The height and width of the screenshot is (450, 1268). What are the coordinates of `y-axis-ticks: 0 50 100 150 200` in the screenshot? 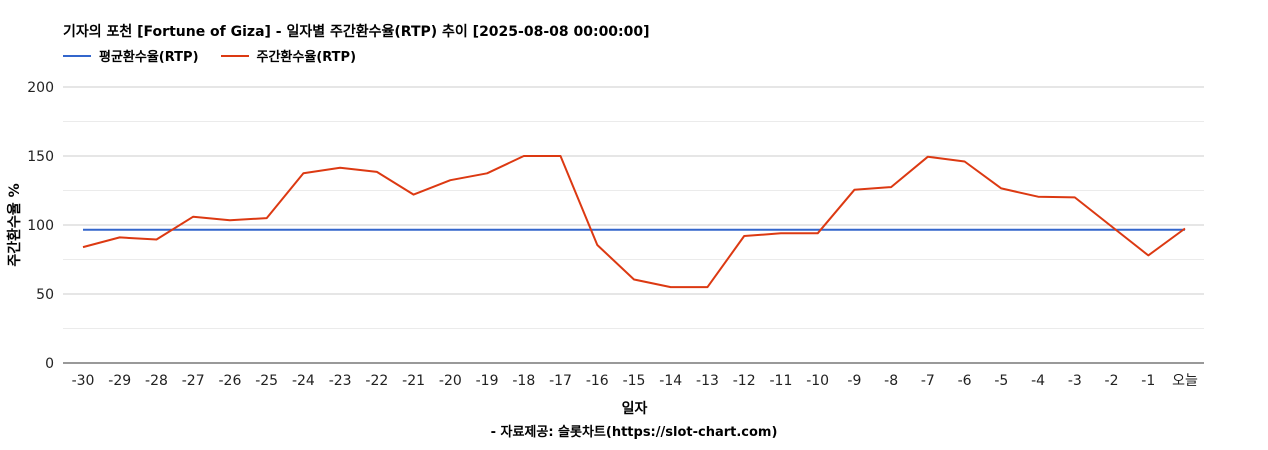 It's located at (40, 226).